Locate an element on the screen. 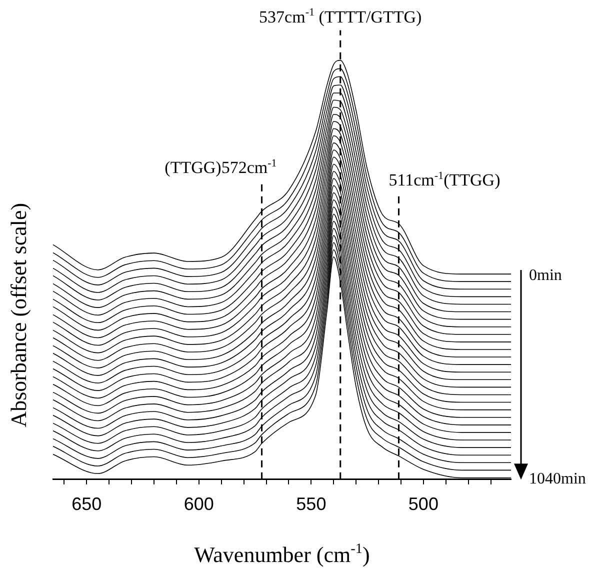  text: 1040min is located at coordinates (557, 479).